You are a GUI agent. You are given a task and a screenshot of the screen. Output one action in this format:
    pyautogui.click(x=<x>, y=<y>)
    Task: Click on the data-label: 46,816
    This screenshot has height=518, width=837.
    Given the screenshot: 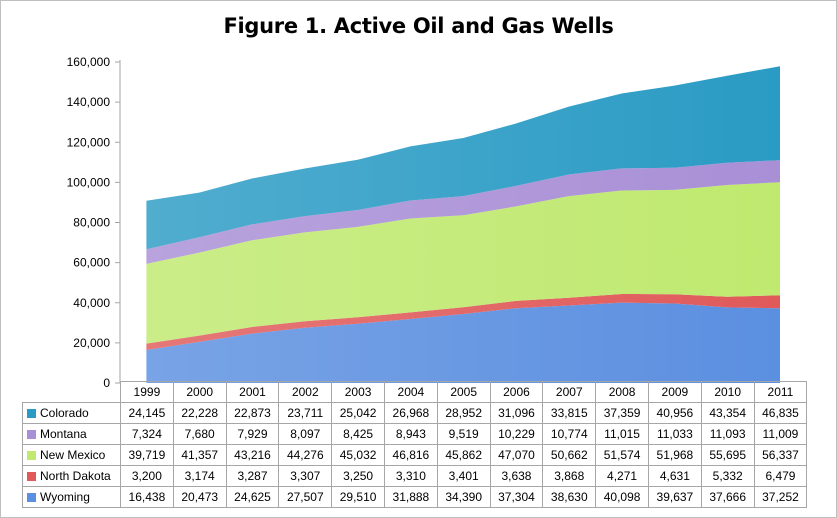 What is the action you would take?
    pyautogui.click(x=410, y=455)
    